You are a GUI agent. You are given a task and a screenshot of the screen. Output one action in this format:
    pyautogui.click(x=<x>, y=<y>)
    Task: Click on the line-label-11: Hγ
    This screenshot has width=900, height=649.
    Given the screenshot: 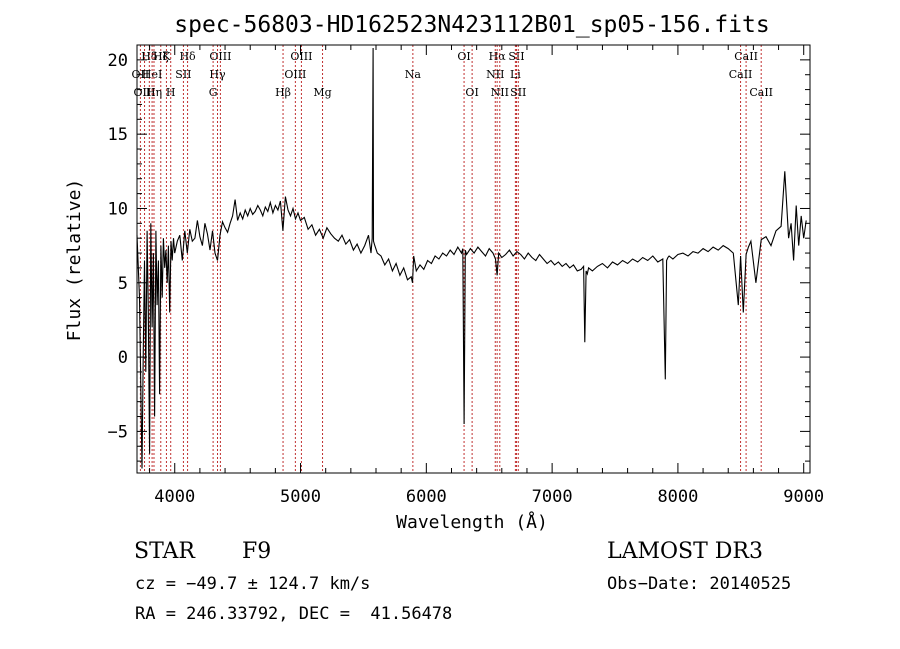 What is the action you would take?
    pyautogui.click(x=217, y=74)
    